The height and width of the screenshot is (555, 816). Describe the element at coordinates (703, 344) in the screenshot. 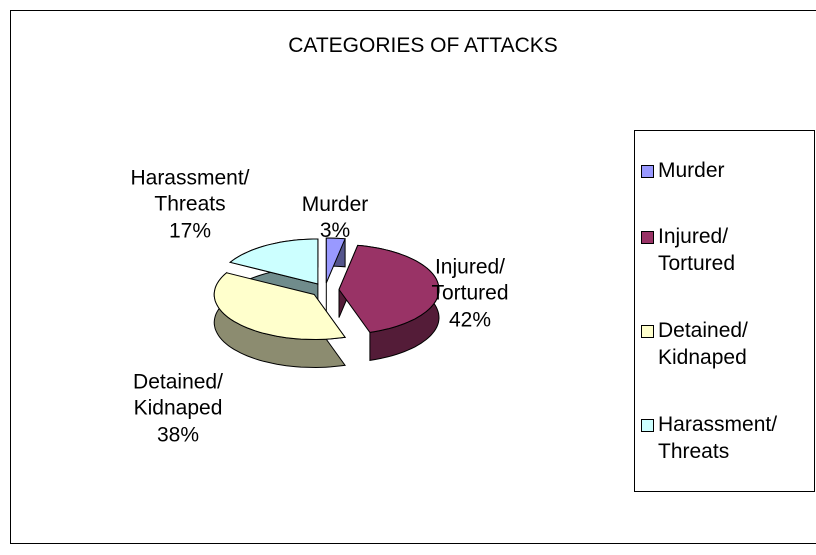

I see `legend-label: Detained/ Kidnaped` at that location.